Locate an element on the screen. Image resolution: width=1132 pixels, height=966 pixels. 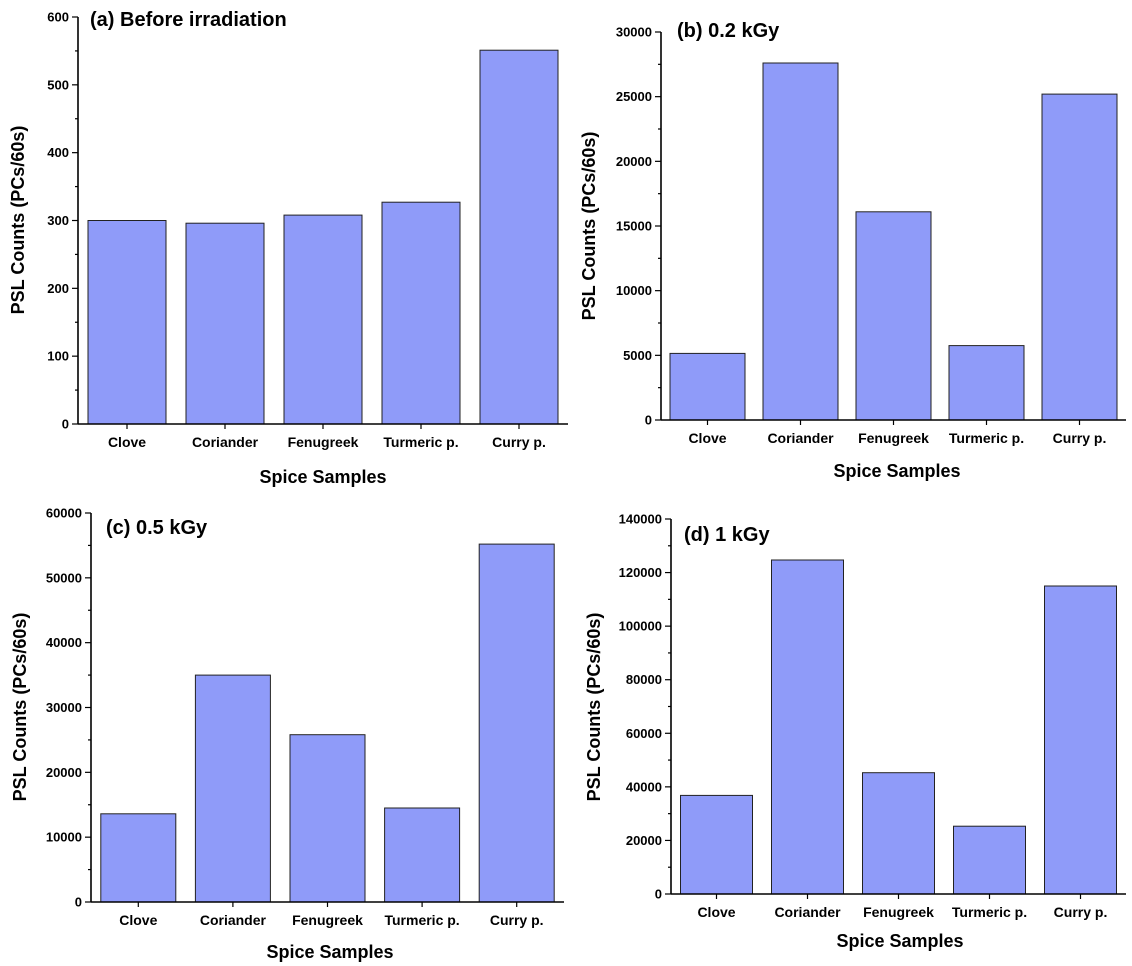
y-tick-label: 400 is located at coordinates (58, 152).